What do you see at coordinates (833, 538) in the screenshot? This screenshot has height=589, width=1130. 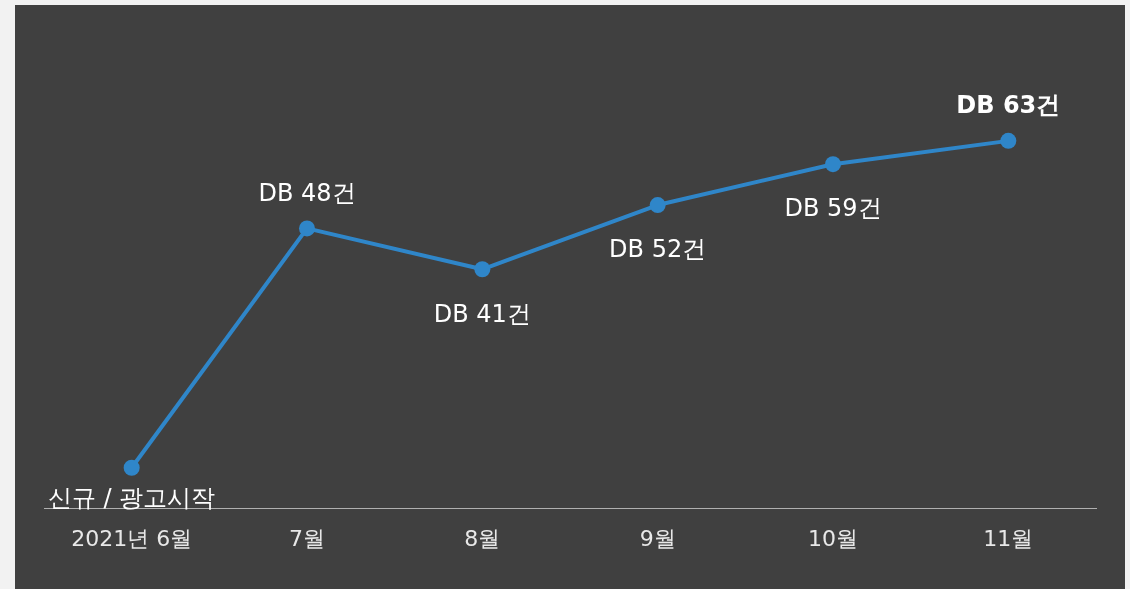 I see `x-tick-label: 10월` at bounding box center [833, 538].